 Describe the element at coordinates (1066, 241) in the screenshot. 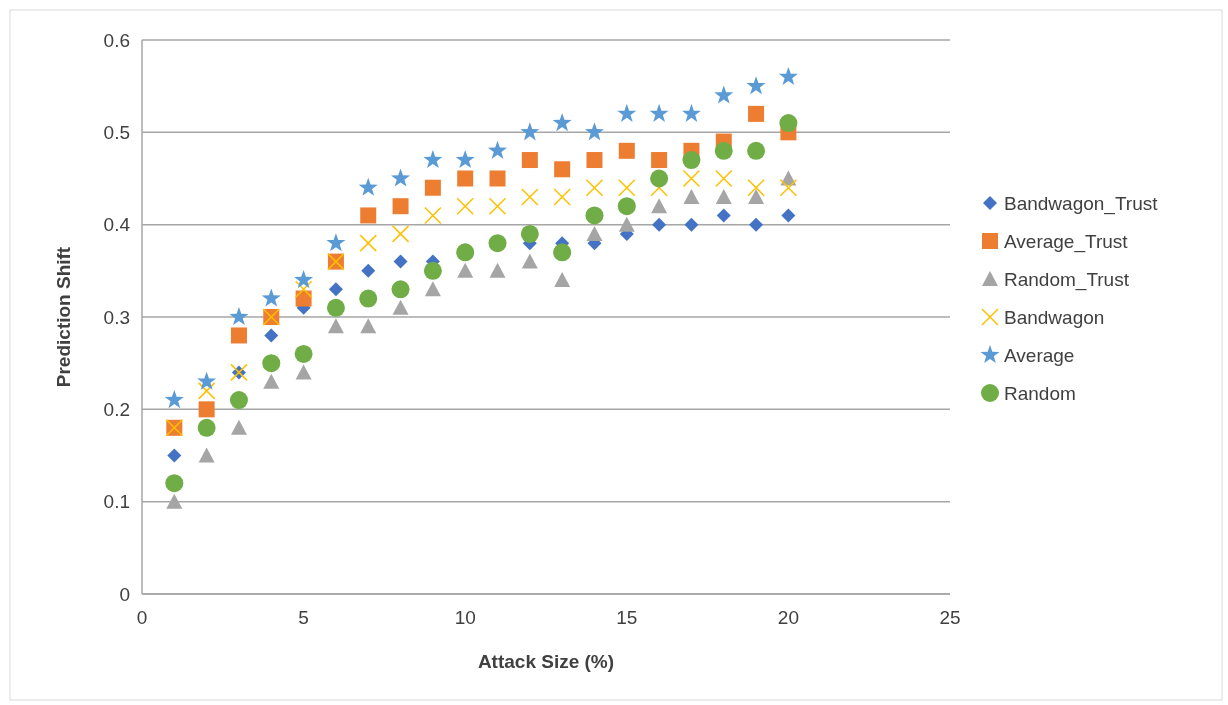

I see `legend-label: Average_Trust` at that location.